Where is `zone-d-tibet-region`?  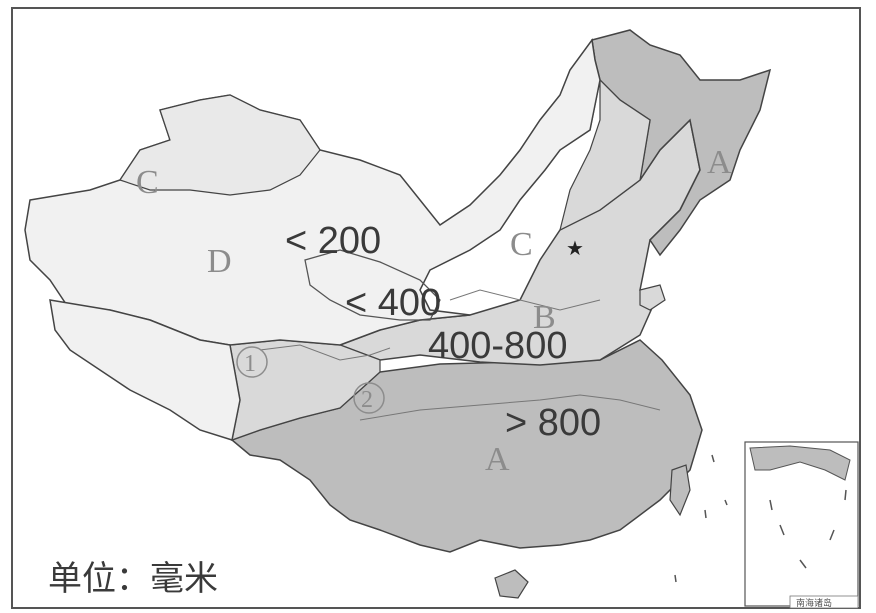 zone-d-tibet-region is located at coordinates (145, 370).